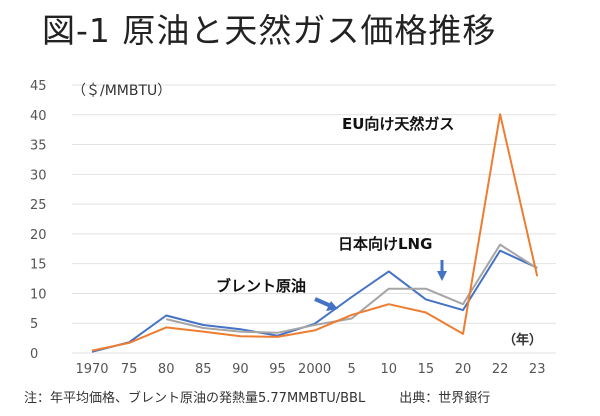 The height and width of the screenshot is (416, 600). What do you see at coordinates (195, 398) in the screenshot?
I see `footnote: 注：年平均価格、ブレント原油の発熱量5.77MMBTU/BBL` at bounding box center [195, 398].